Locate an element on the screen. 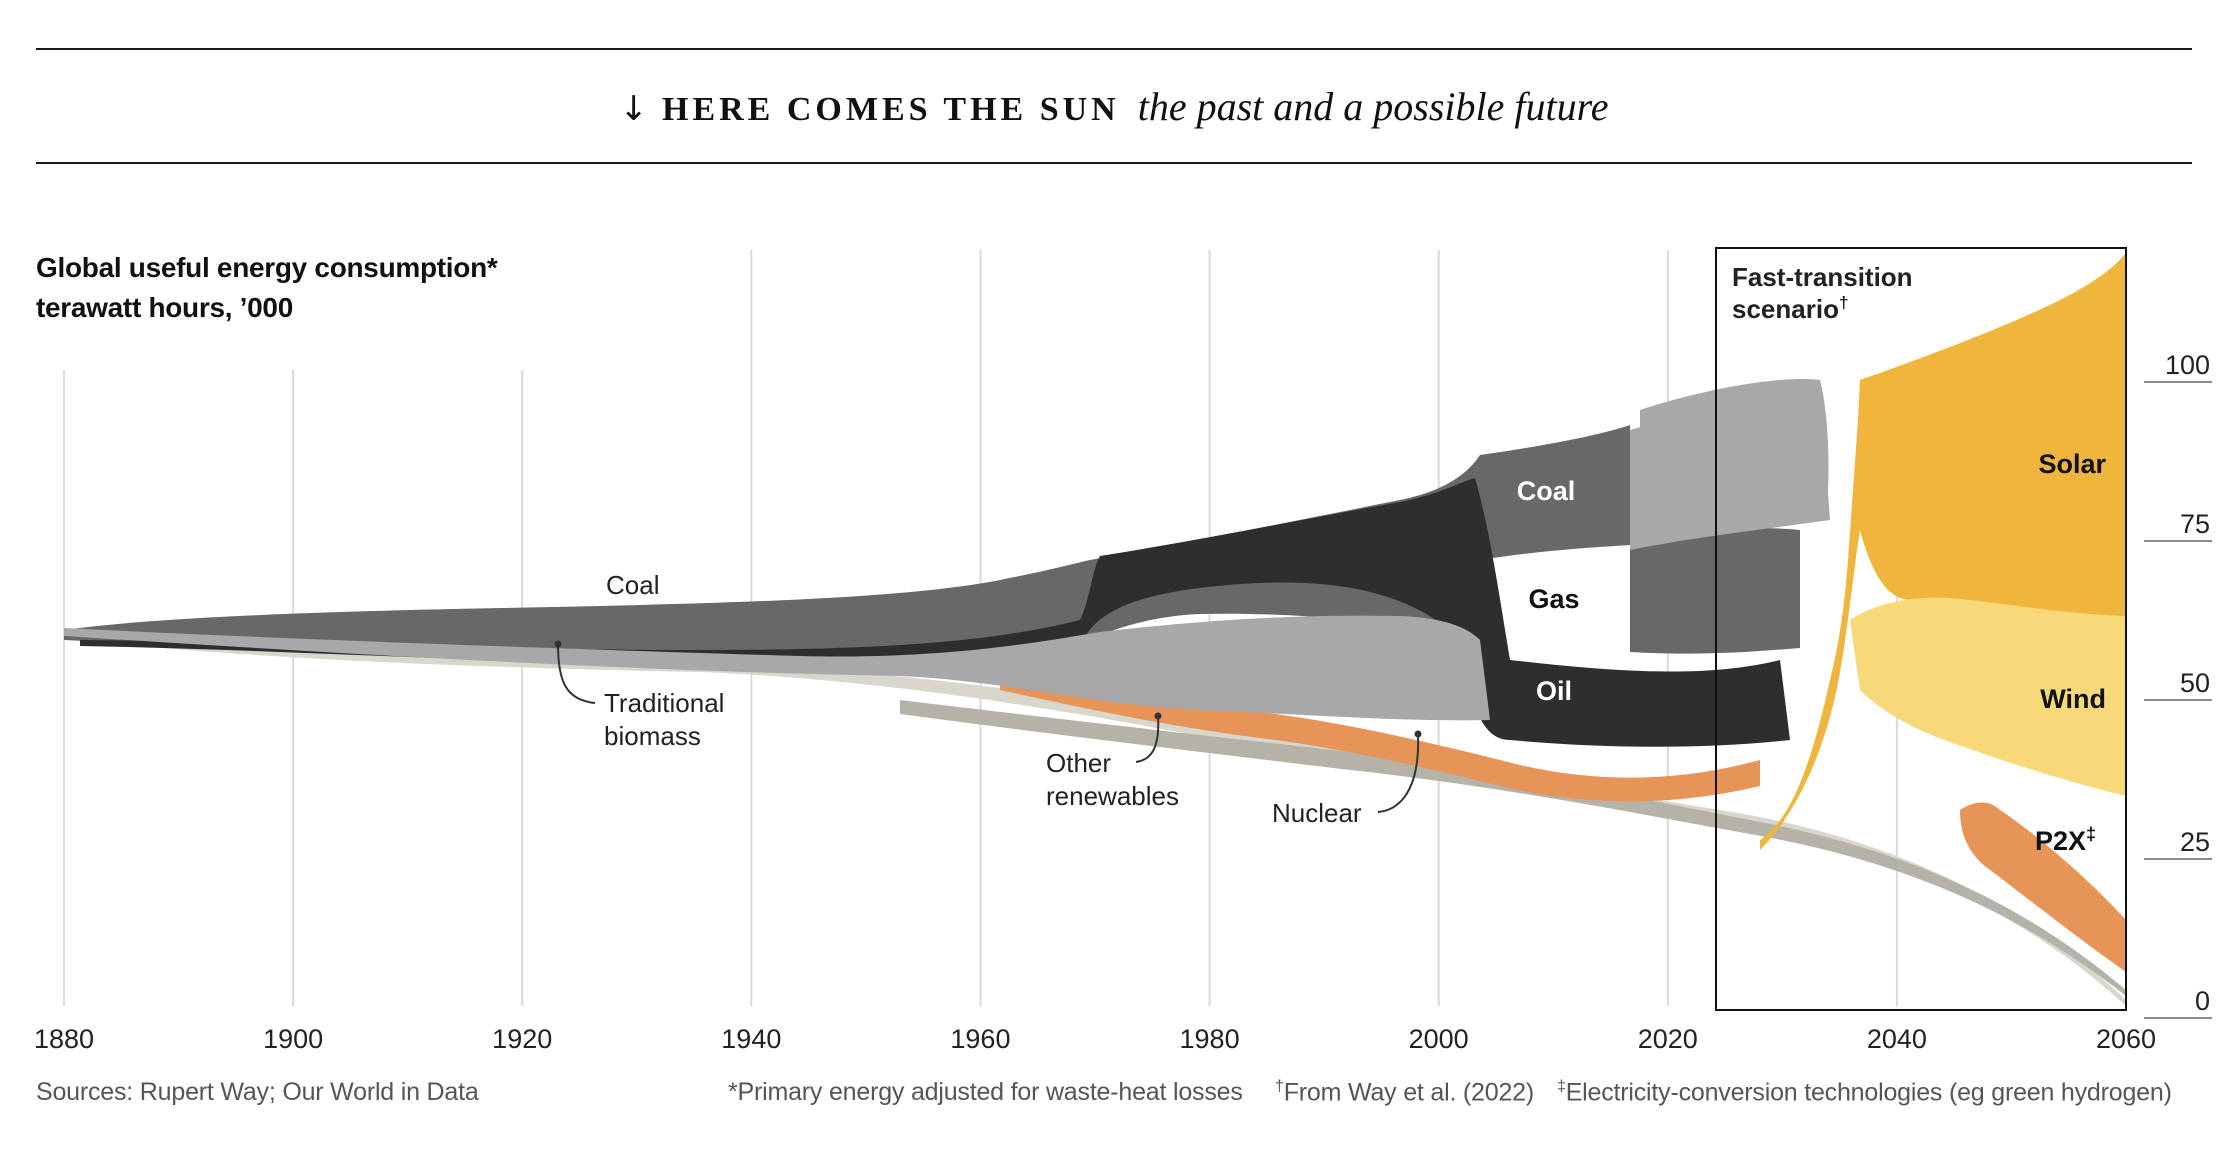 The width and height of the screenshot is (2228, 1160). y-tick-0: 0 is located at coordinates (2202, 1001).